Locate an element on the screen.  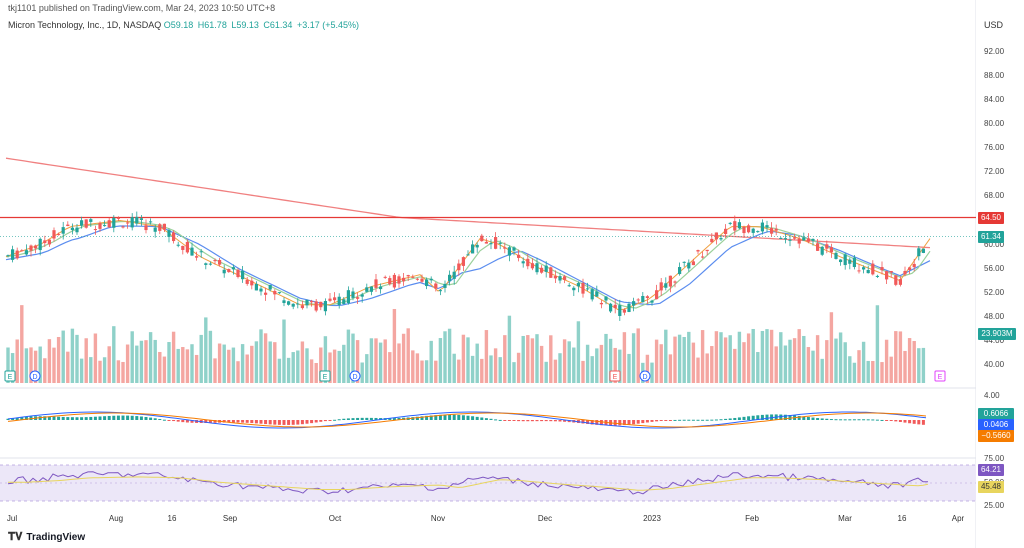
time-axis: Jul Aug 16 Sep Oct Nov Dec 2023 Feb Mar 16 Apr is located at coordinates (488, 521).